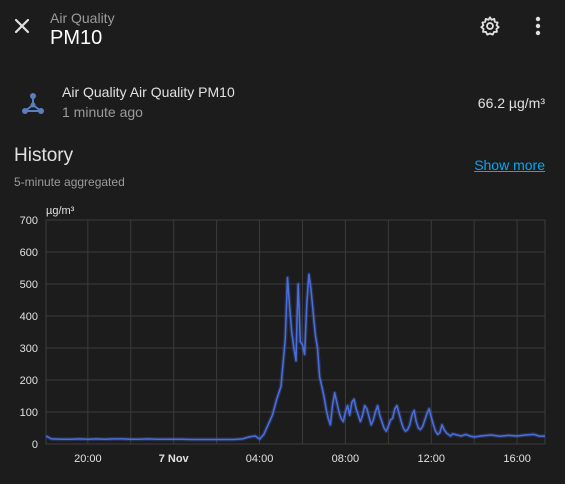  I want to click on y-tick-label: 700, so click(29, 221).